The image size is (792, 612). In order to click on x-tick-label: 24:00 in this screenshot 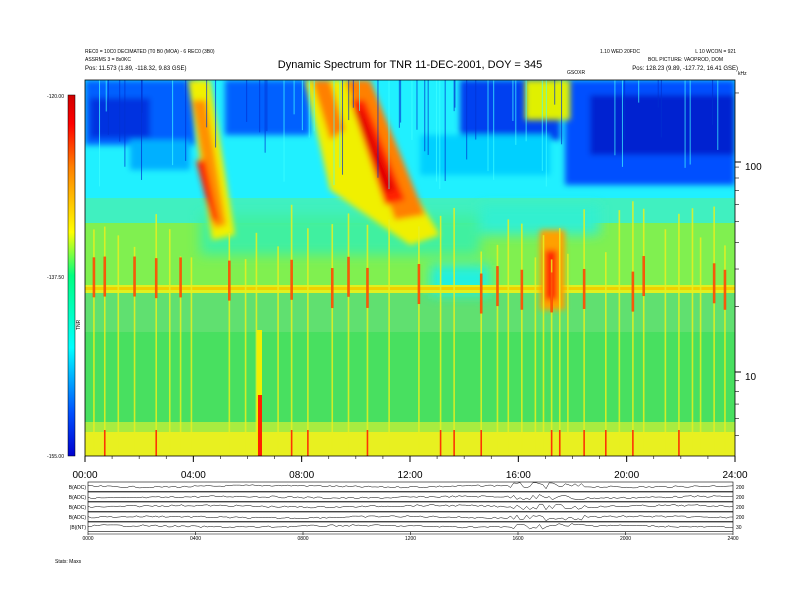, I will do `click(734, 475)`.